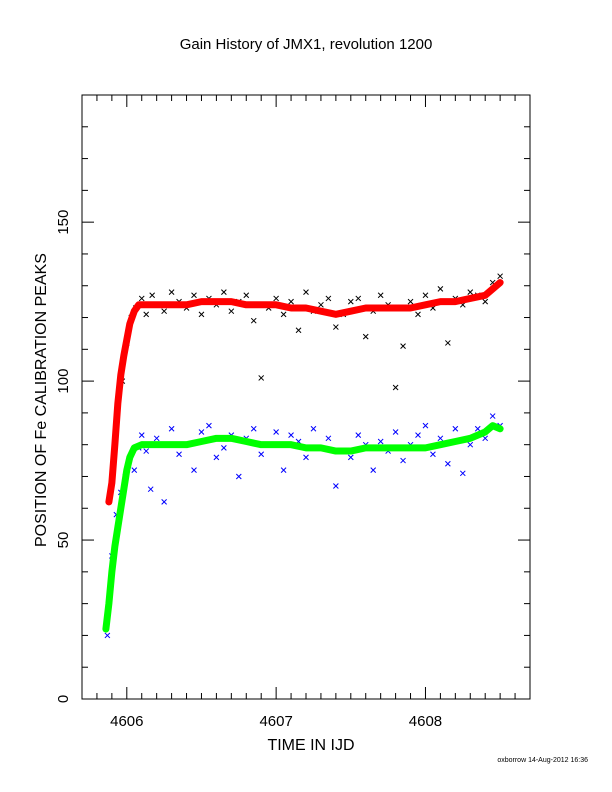  Describe the element at coordinates (311, 745) in the screenshot. I see `x-axis-label: TIME IN IJD` at that location.